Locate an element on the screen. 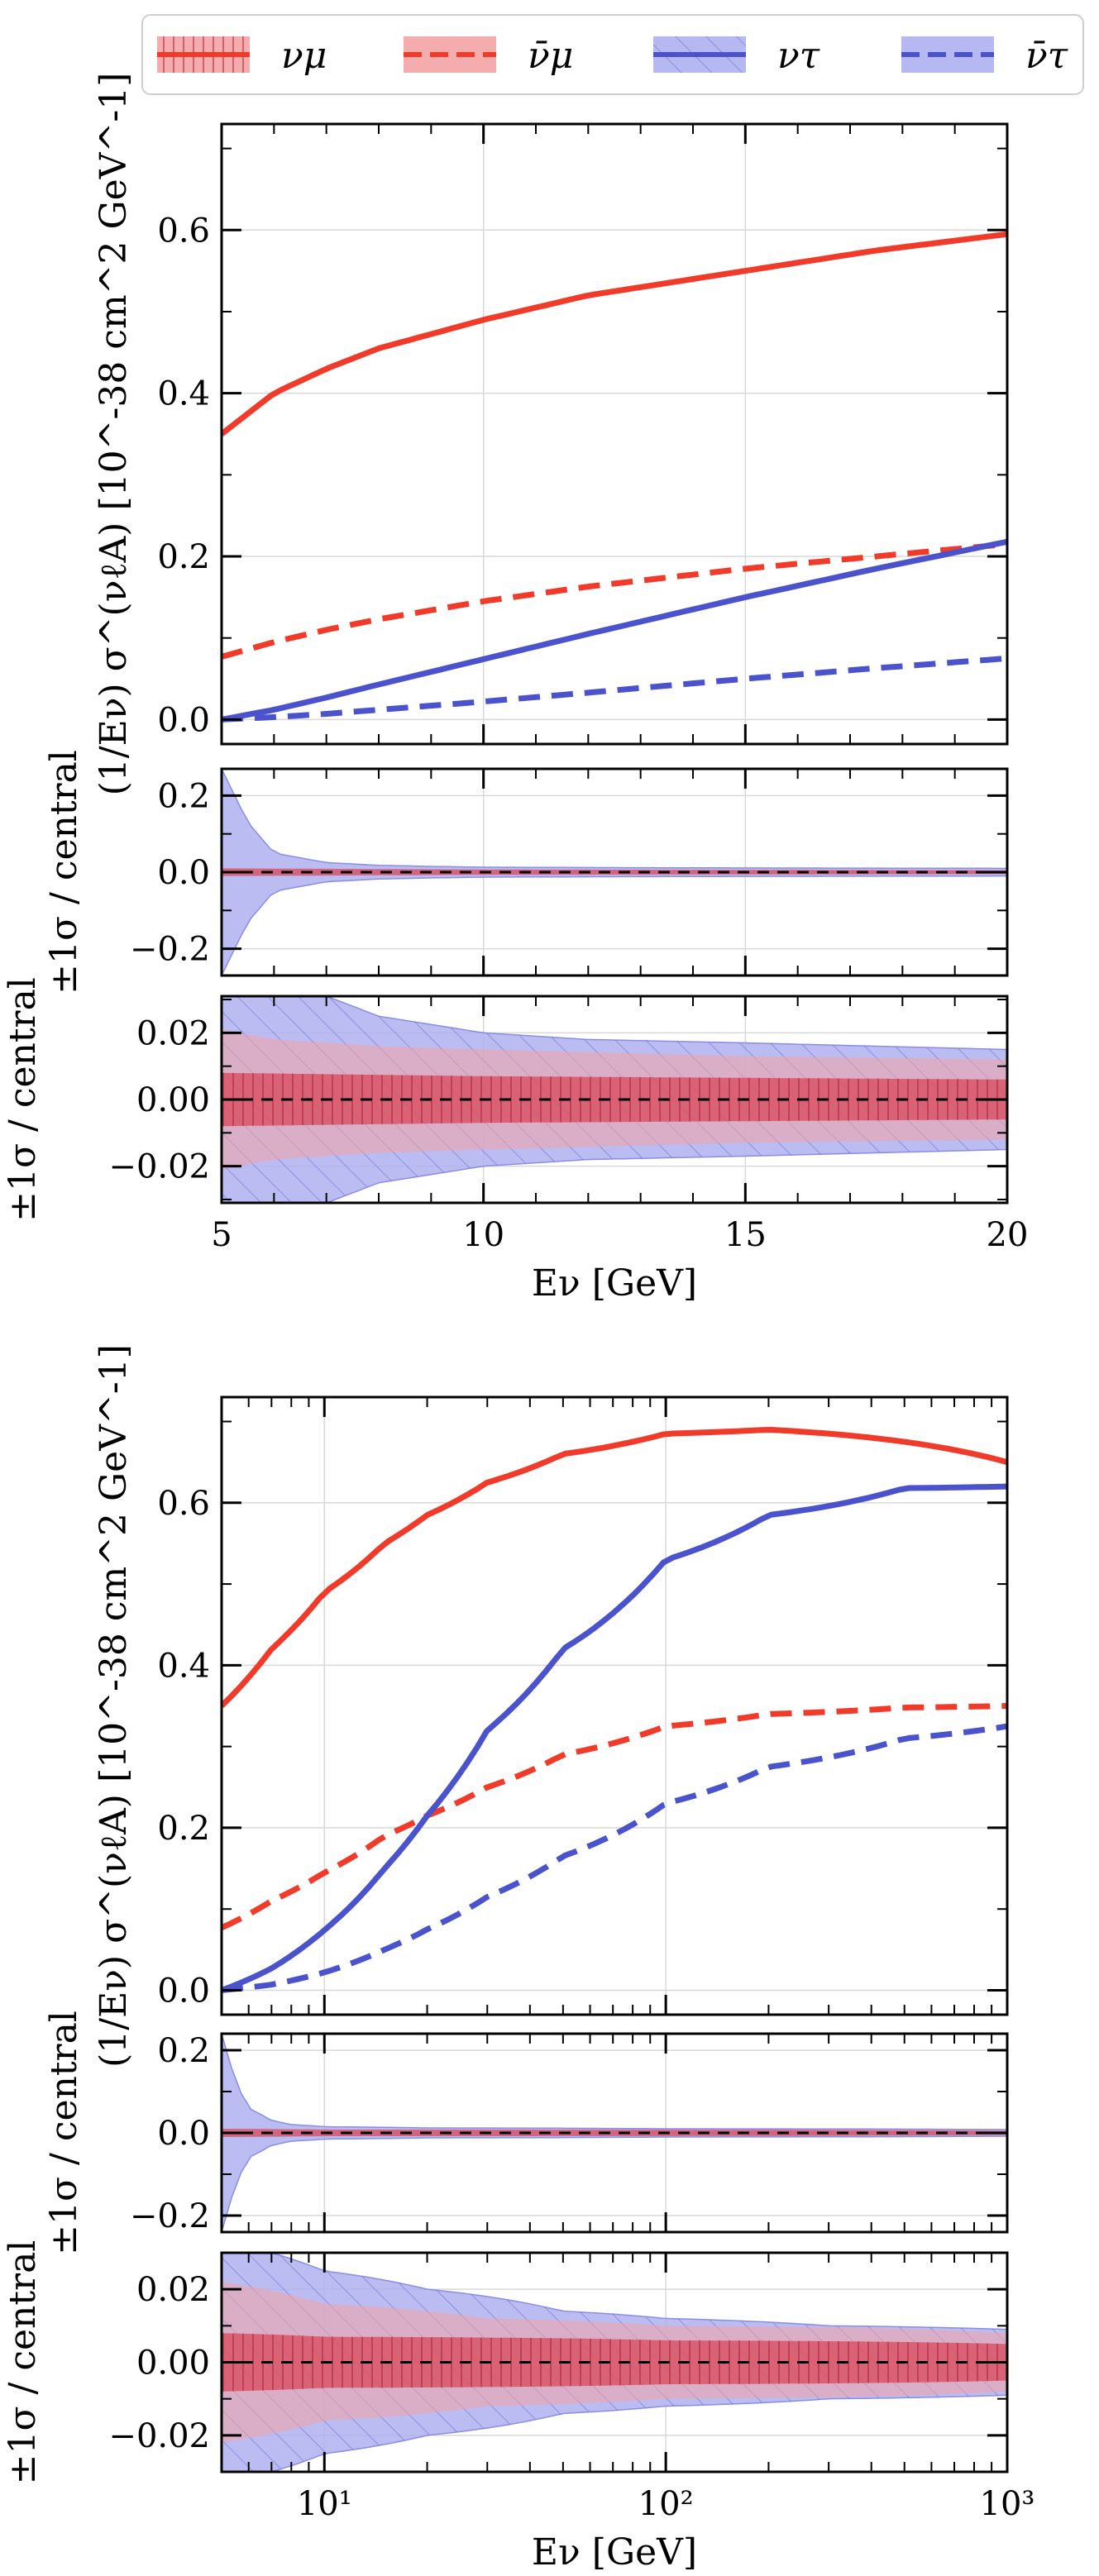 The image size is (1099, 2576). x-tick-label: 10² is located at coordinates (666, 2504).